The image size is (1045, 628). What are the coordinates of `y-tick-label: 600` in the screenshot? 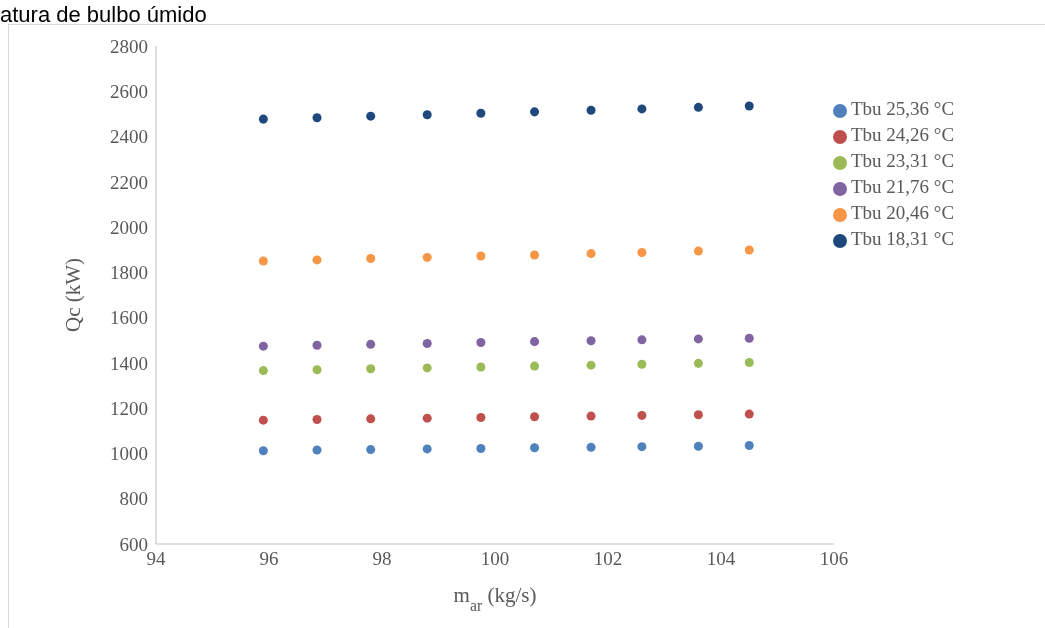 It's located at (133, 544).